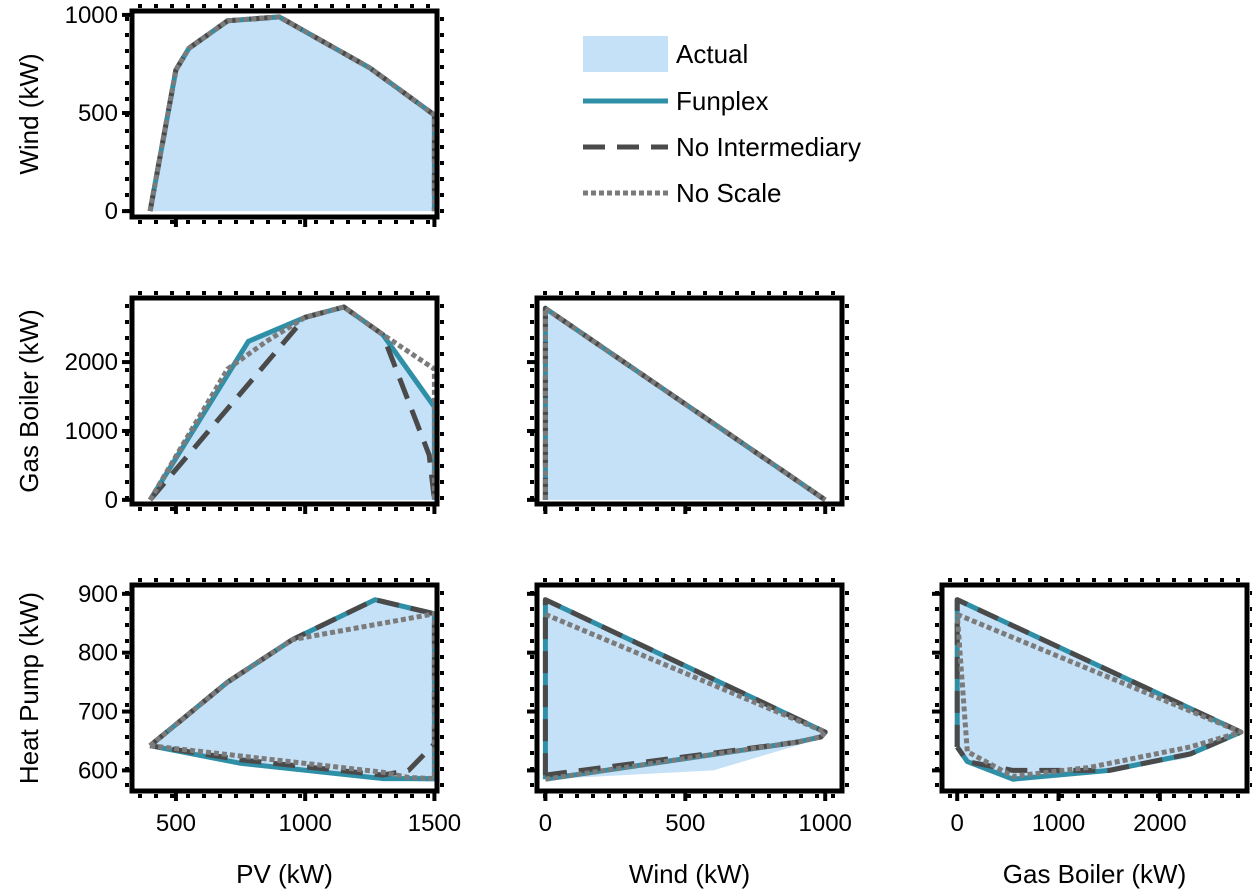 The image size is (1252, 895). Describe the element at coordinates (292, 696) in the screenshot. I see `series-no-scale-pv-hp` at that location.